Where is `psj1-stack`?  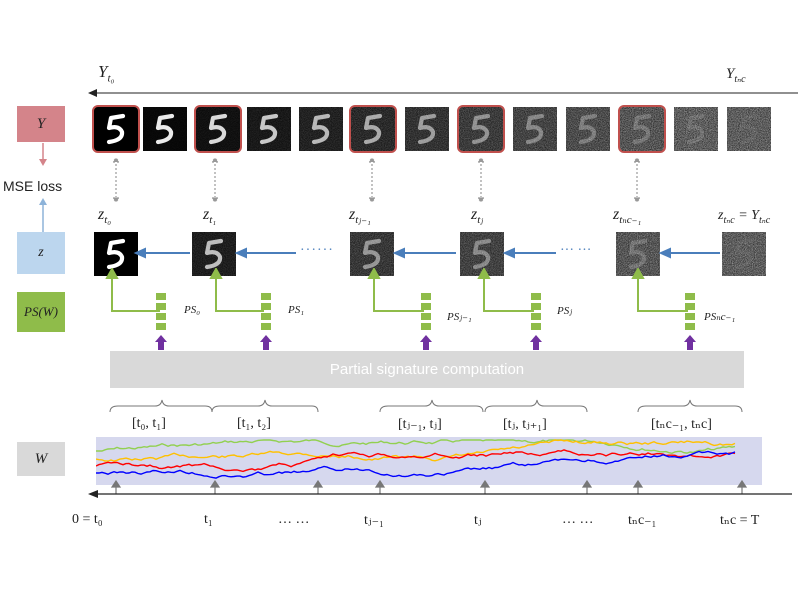 psj1-stack is located at coordinates (426, 313).